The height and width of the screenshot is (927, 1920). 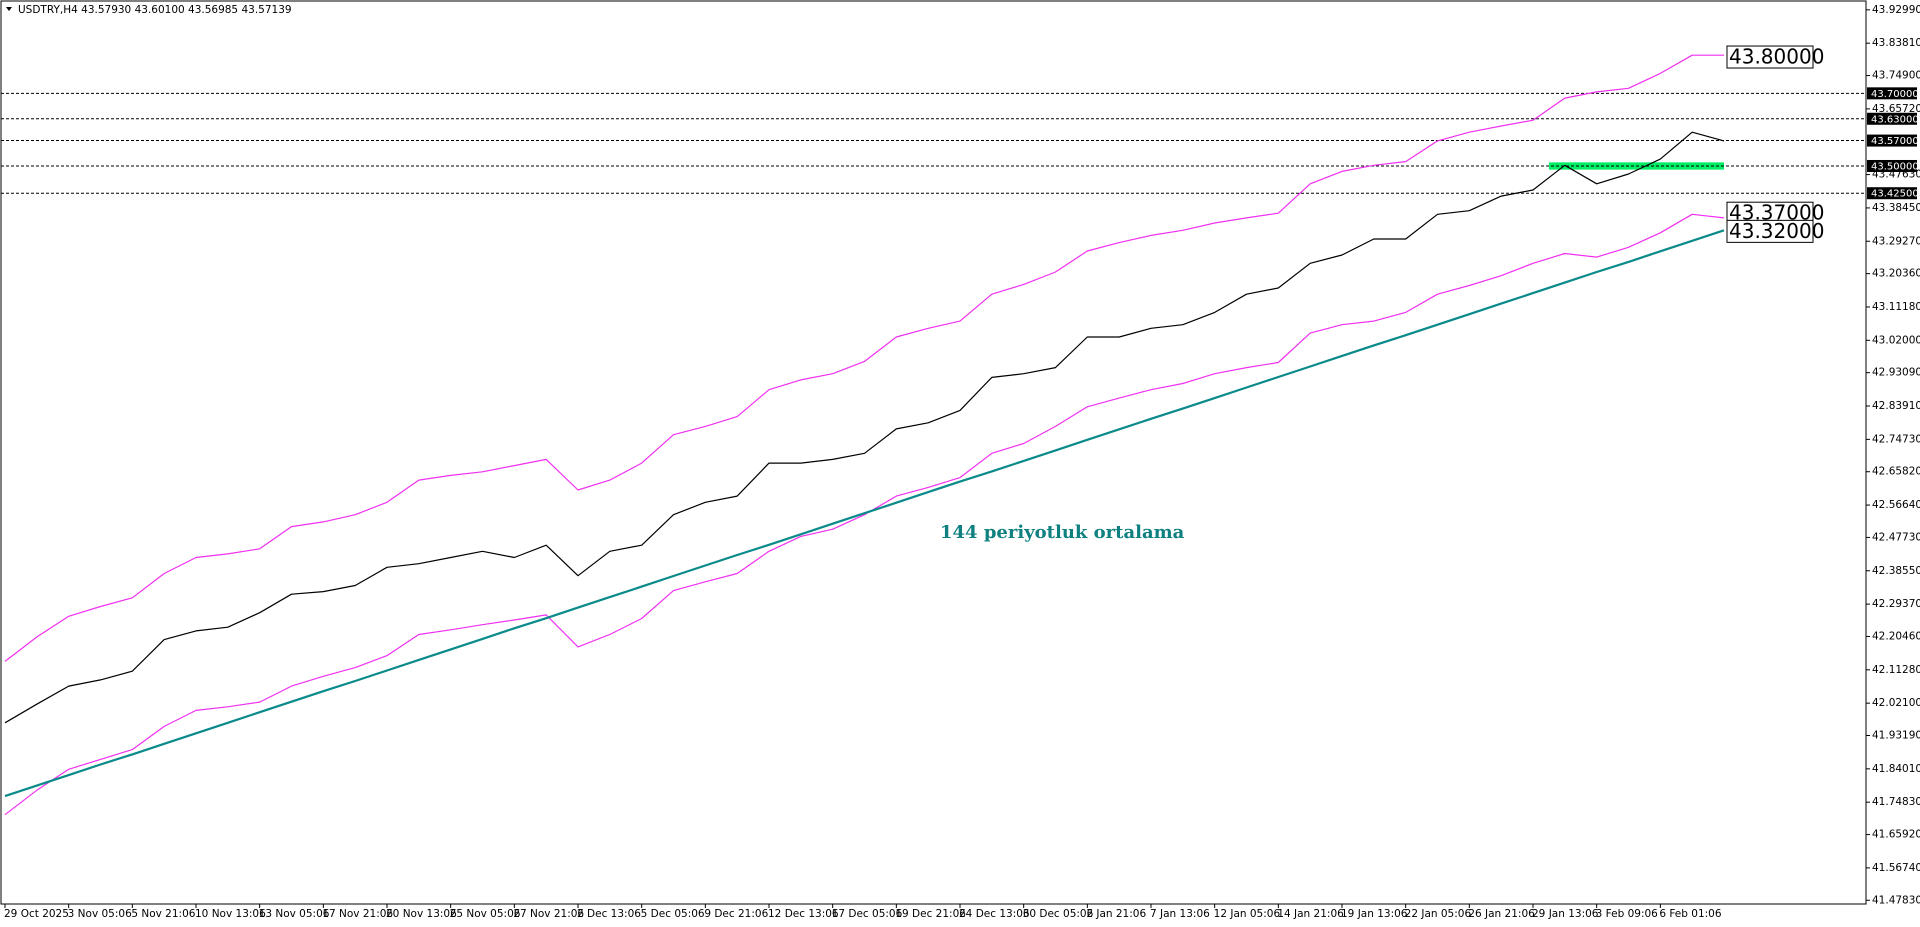 I want to click on x-tick-label: 12 Dec 13:06, so click(x=803, y=914).